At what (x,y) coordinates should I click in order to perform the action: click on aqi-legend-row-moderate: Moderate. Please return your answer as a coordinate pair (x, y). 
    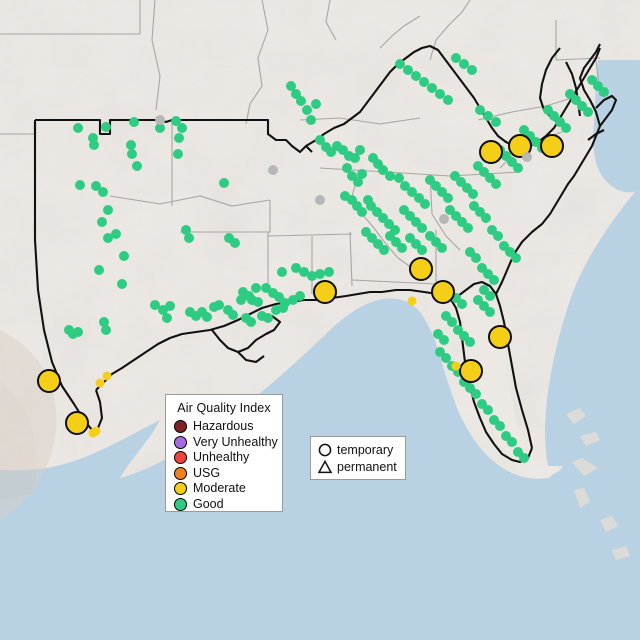
    Looking at the image, I should click on (224, 489).